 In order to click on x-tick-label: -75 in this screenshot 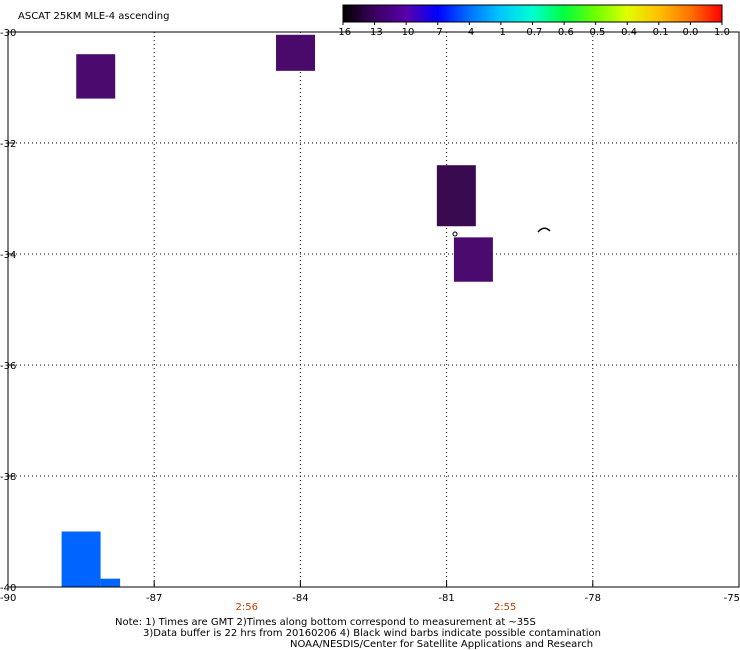, I will do `click(732, 598)`.